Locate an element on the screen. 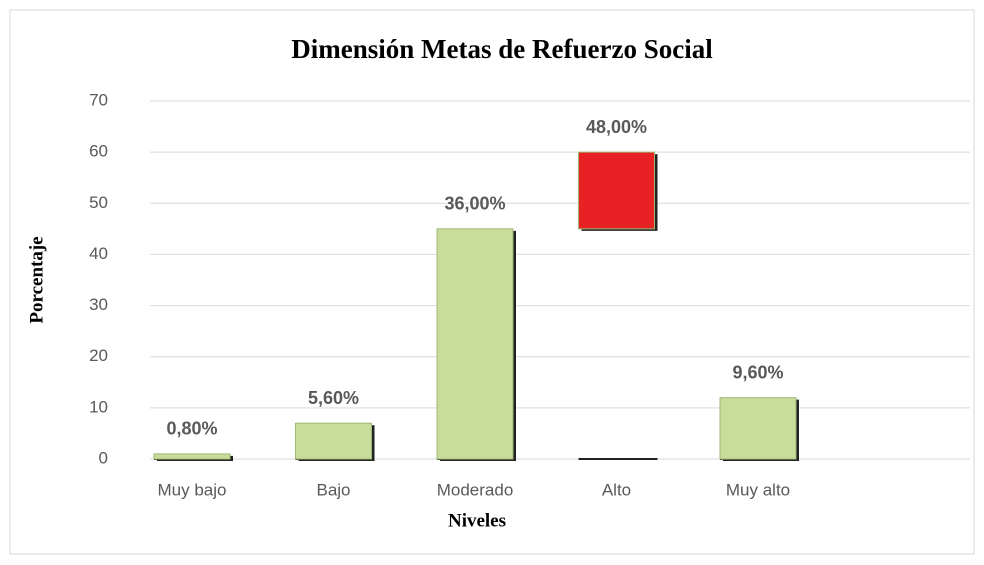  y-tick-label: 10 is located at coordinates (98, 406).